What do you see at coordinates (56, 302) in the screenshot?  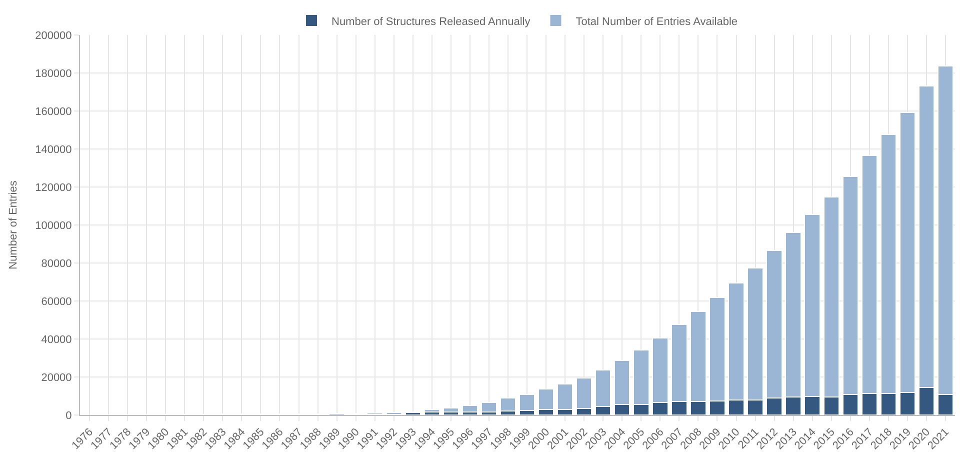 I see `y-tick-label: 60000` at bounding box center [56, 302].